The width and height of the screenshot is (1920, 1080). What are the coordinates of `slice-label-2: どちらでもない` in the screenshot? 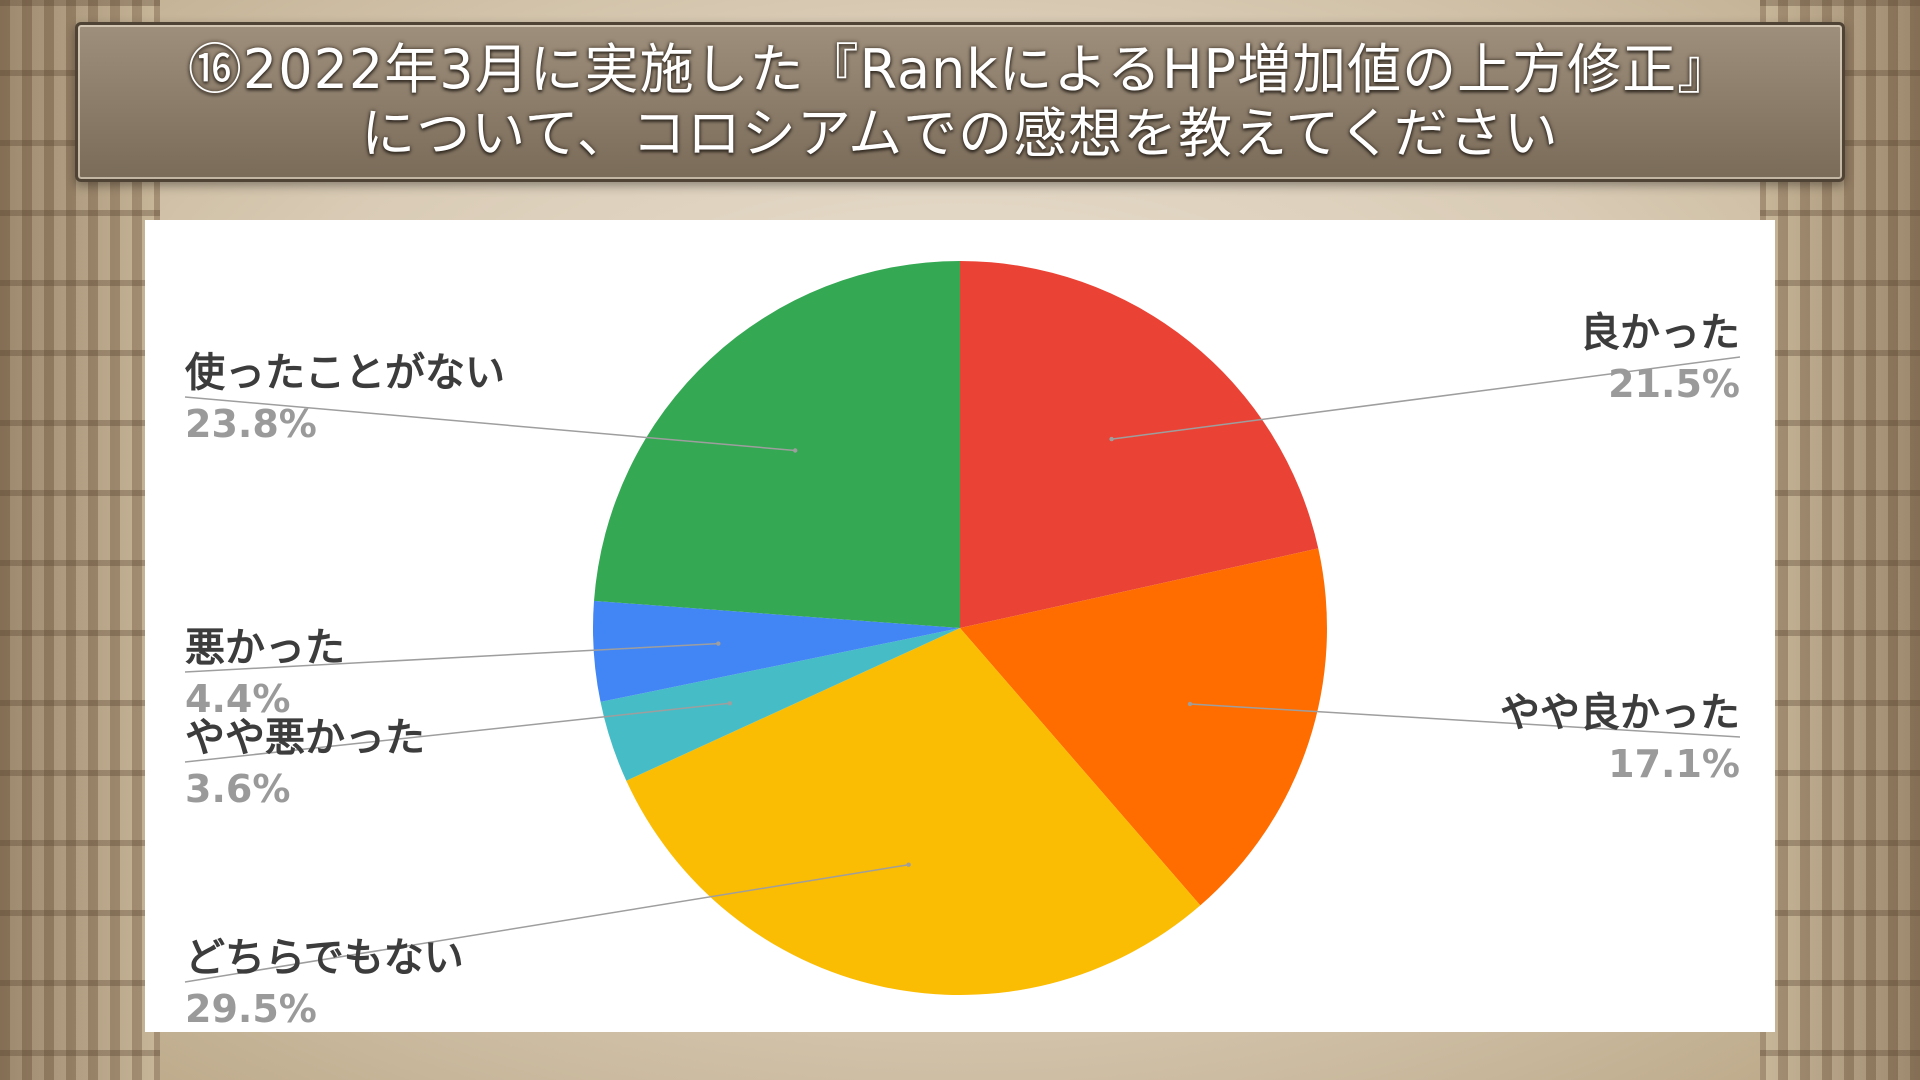 It's located at (324, 958).